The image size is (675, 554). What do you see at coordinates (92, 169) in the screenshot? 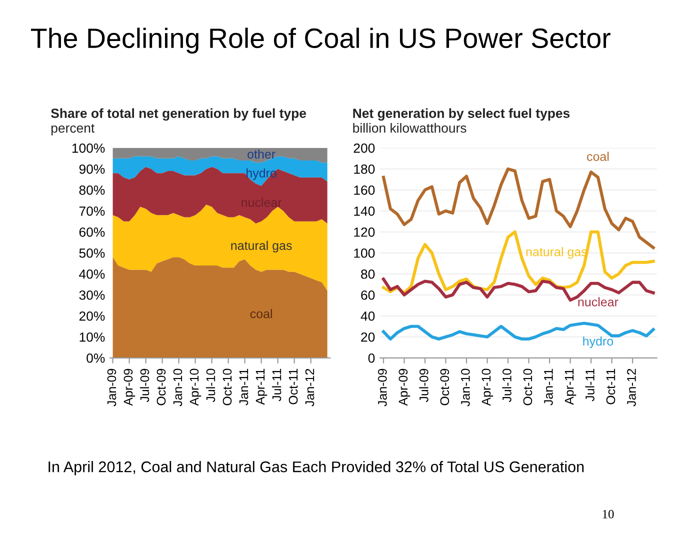
I see `y-tick-label: 90%` at bounding box center [92, 169].